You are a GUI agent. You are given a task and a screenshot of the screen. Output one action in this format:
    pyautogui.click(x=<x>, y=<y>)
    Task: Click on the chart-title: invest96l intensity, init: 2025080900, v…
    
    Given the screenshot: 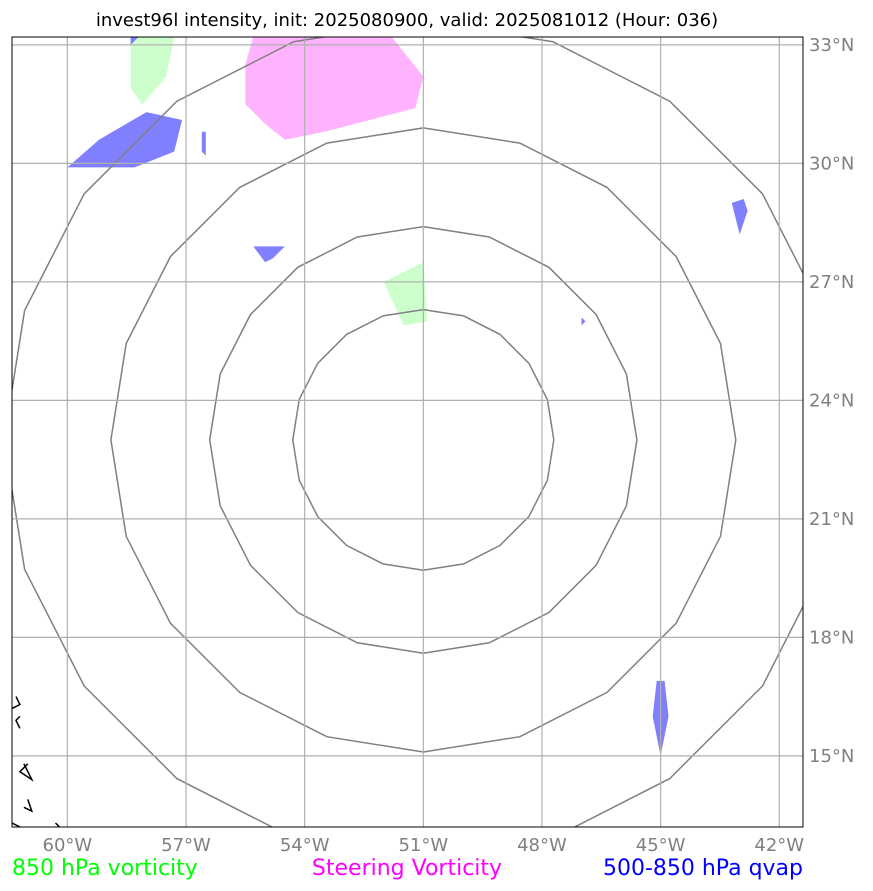 What is the action you would take?
    pyautogui.click(x=407, y=20)
    